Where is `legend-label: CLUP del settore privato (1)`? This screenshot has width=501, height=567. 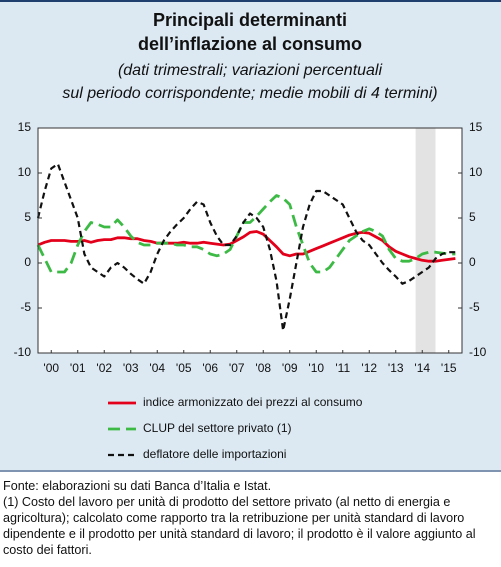
legend-label: CLUP del settore privato (1) is located at coordinates (217, 428).